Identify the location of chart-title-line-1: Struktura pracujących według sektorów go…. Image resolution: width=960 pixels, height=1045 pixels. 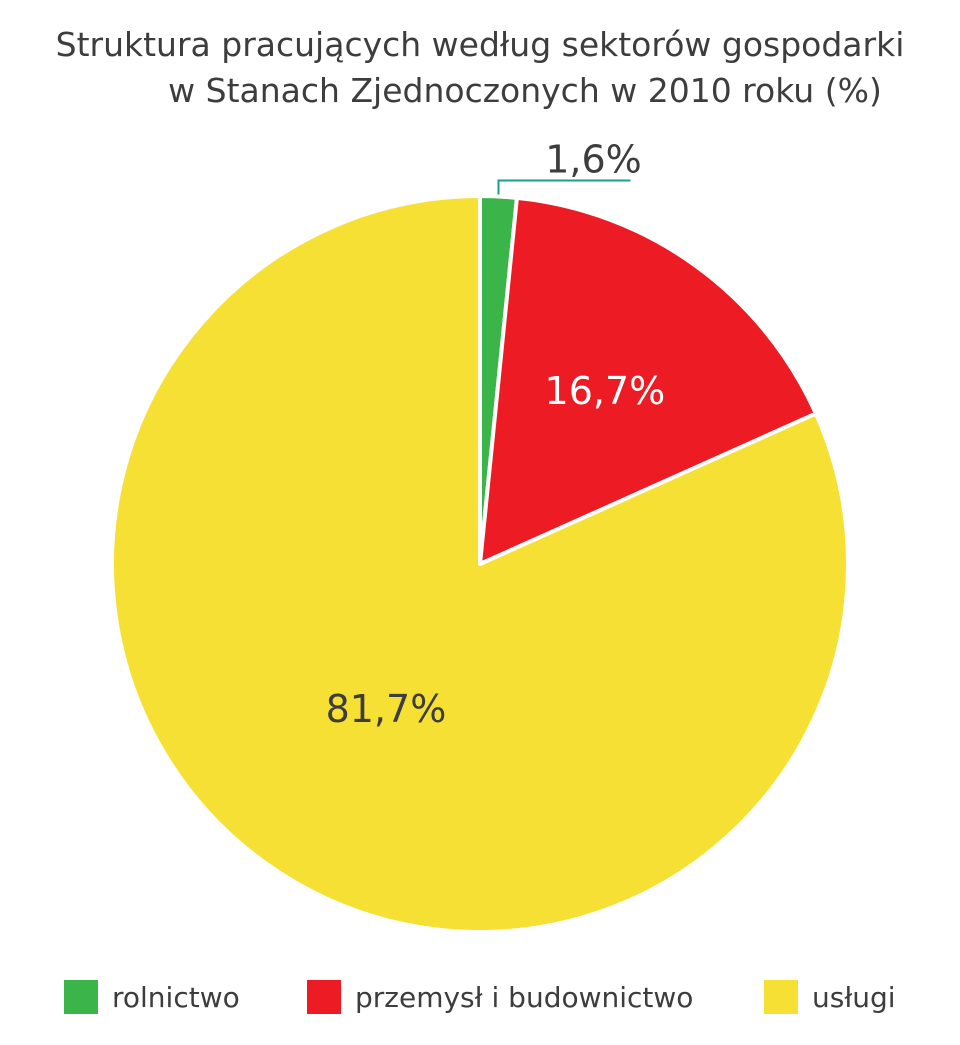
(480, 44).